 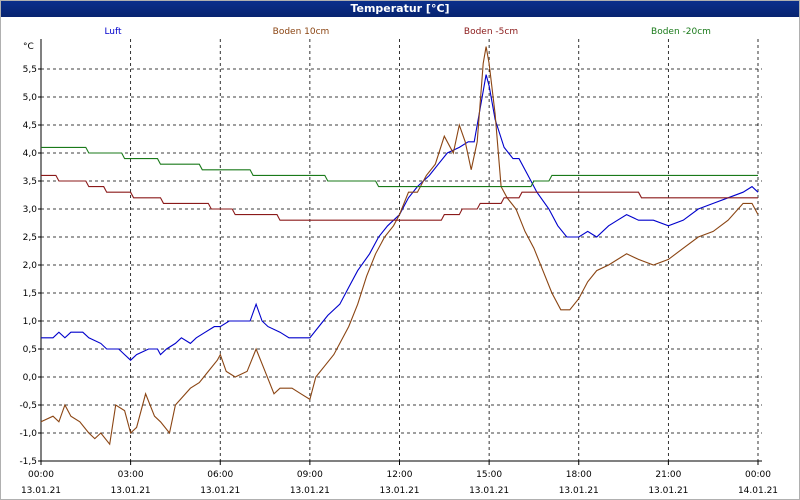 What do you see at coordinates (30, 182) in the screenshot?
I see `y-tick-label: 3,5` at bounding box center [30, 182].